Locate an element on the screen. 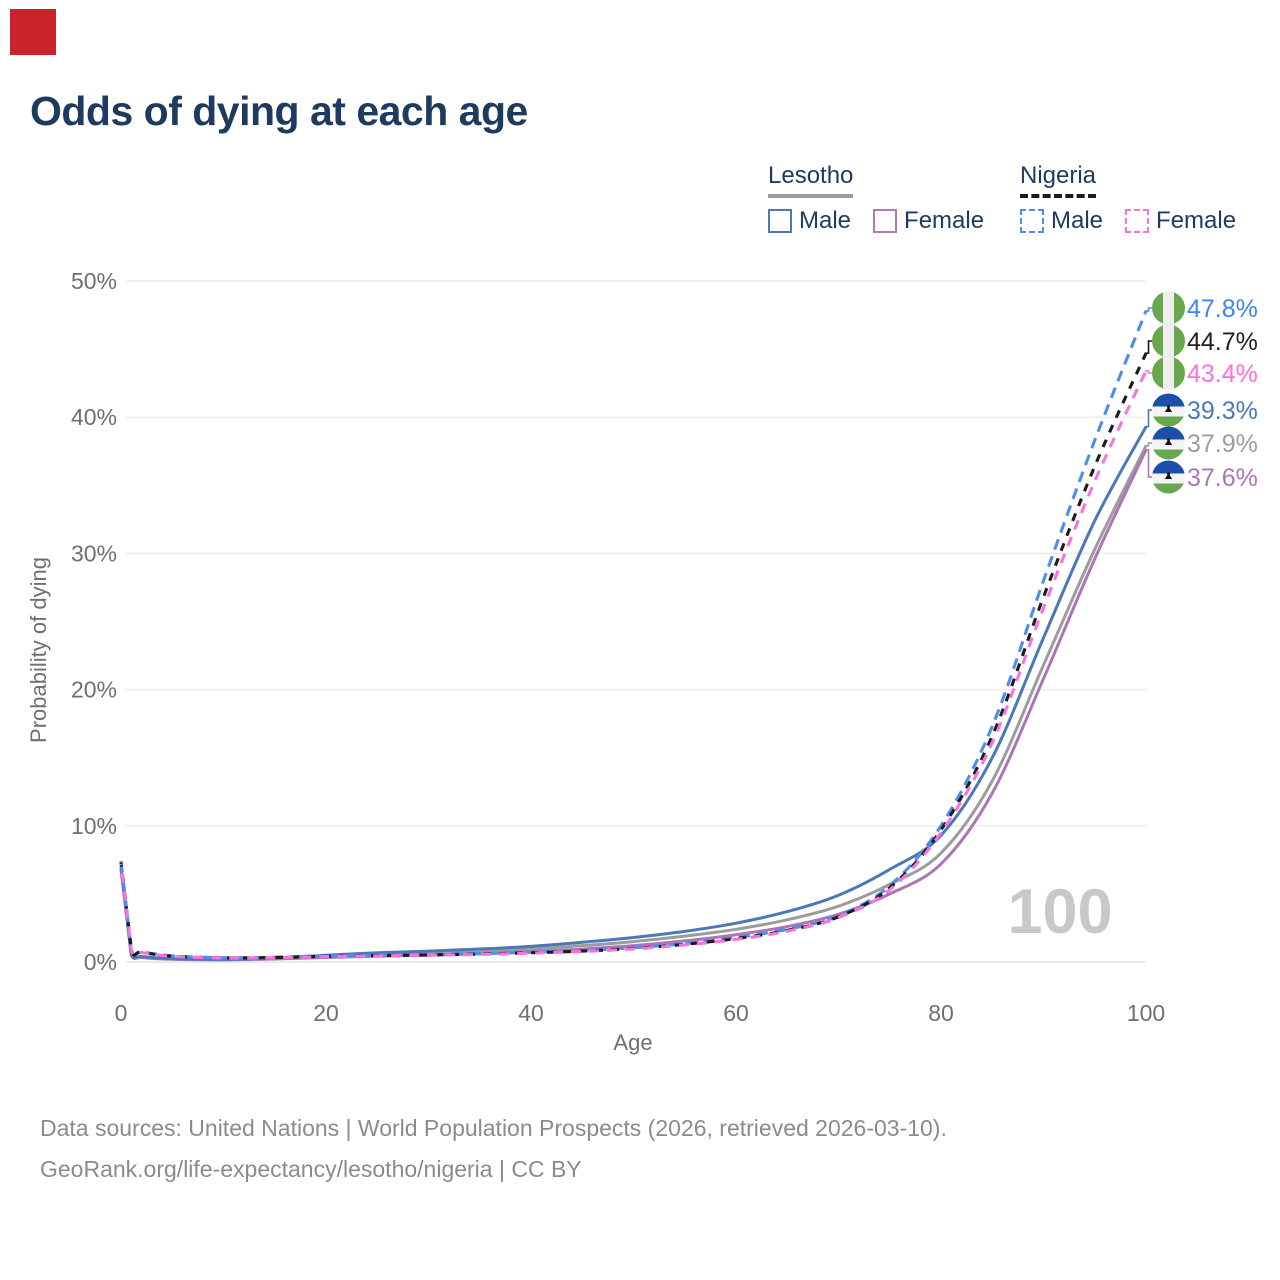 This screenshot has height=1280, width=1280. series-end-value-label: 47.8% is located at coordinates (1222, 309).